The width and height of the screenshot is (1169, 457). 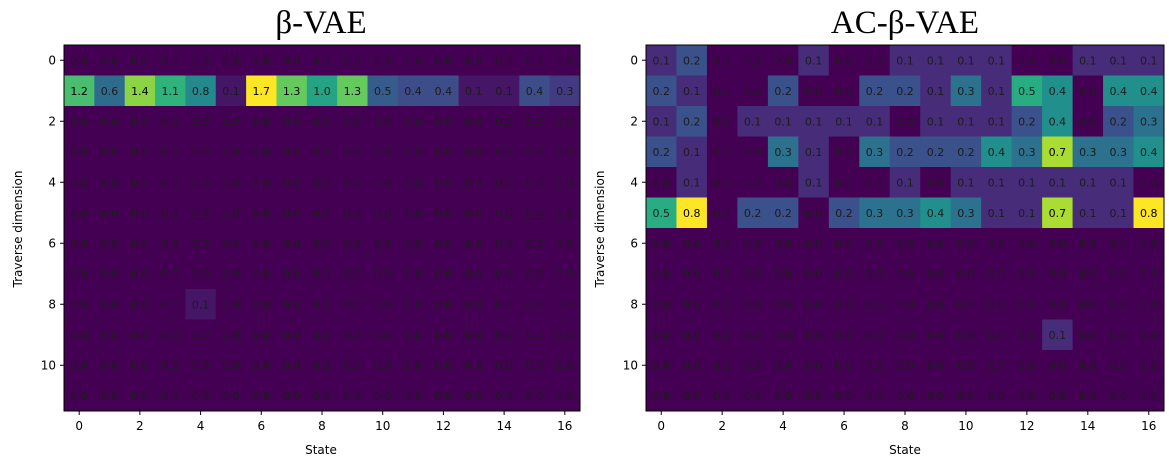 What do you see at coordinates (322, 91) in the screenshot?
I see `heatmap-cell-r1-c8` at bounding box center [322, 91].